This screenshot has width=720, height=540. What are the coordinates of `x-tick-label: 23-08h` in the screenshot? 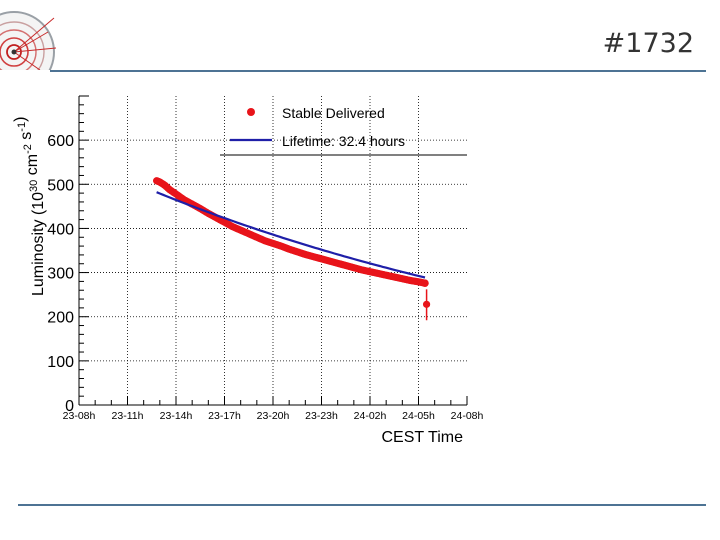 It's located at (79, 416).